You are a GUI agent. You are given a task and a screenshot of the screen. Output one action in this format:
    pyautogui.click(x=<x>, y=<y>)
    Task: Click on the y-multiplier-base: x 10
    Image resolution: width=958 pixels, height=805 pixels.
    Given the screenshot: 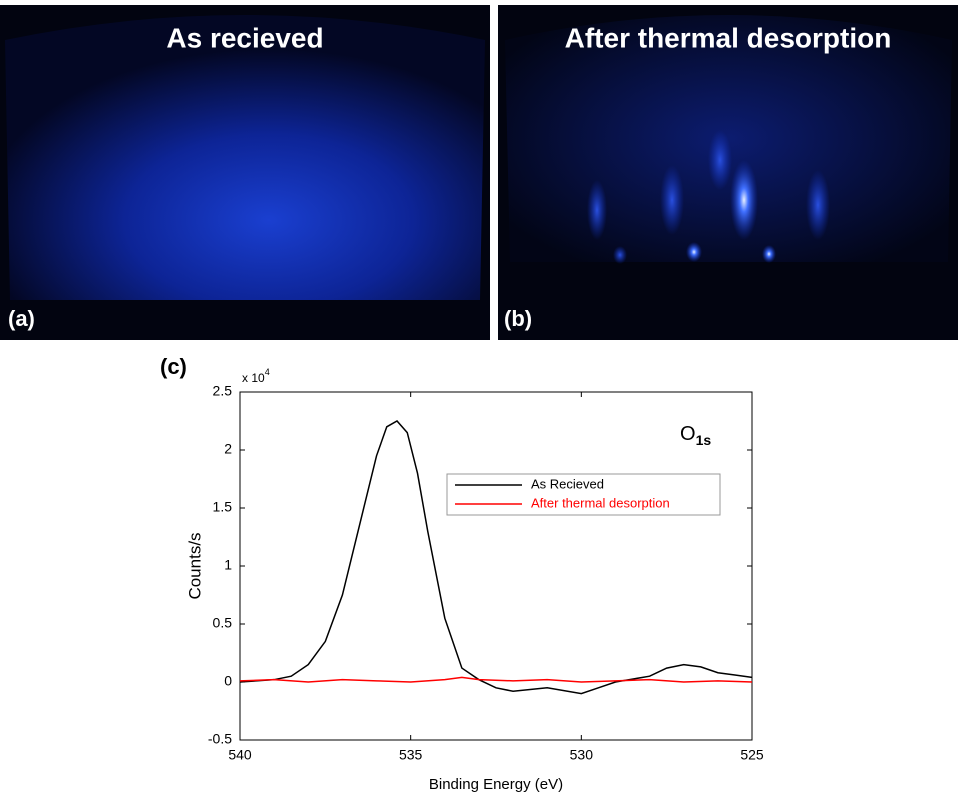 What is the action you would take?
    pyautogui.click(x=253, y=378)
    